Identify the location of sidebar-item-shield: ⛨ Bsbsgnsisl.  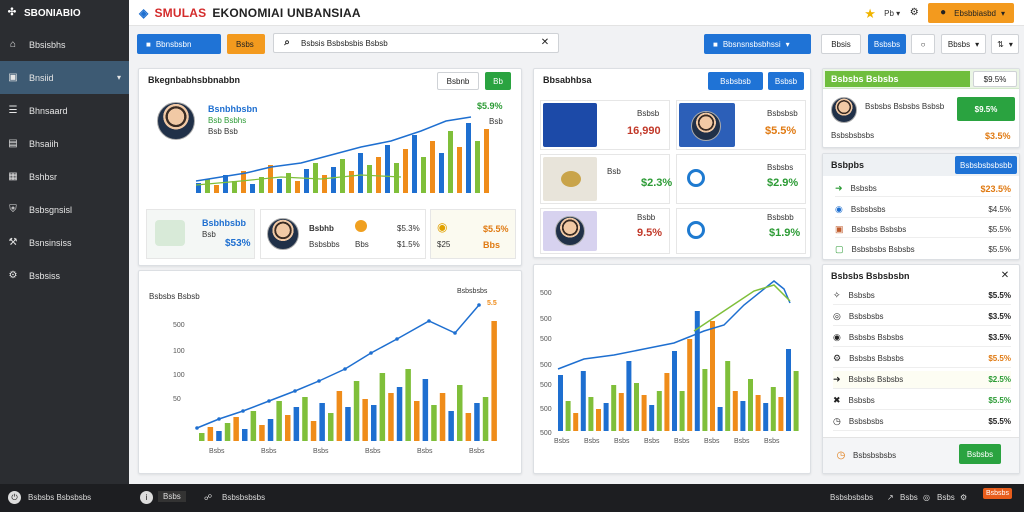
(64, 209).